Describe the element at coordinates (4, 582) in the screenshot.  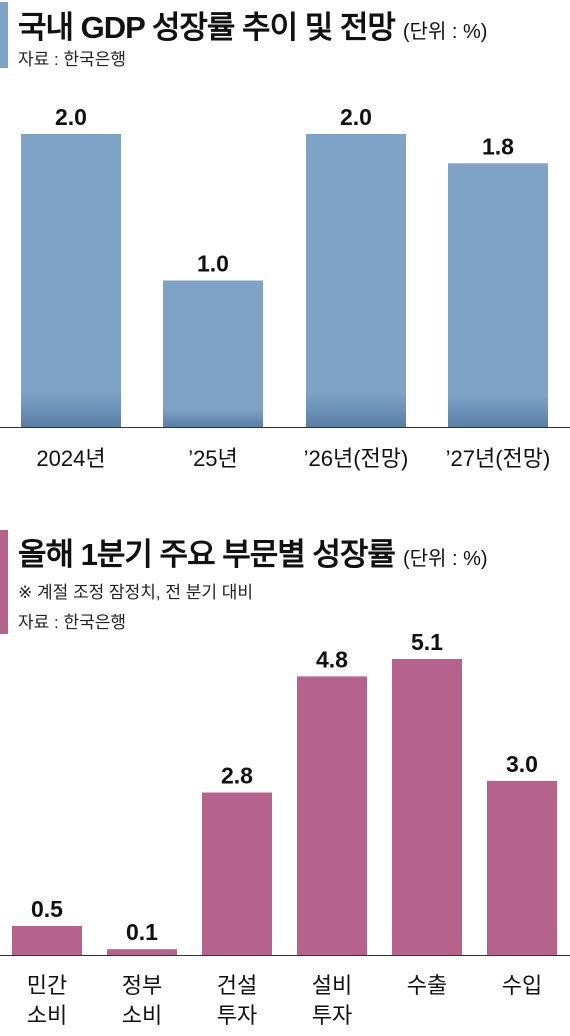
I see `chart2-accent-bar` at that location.